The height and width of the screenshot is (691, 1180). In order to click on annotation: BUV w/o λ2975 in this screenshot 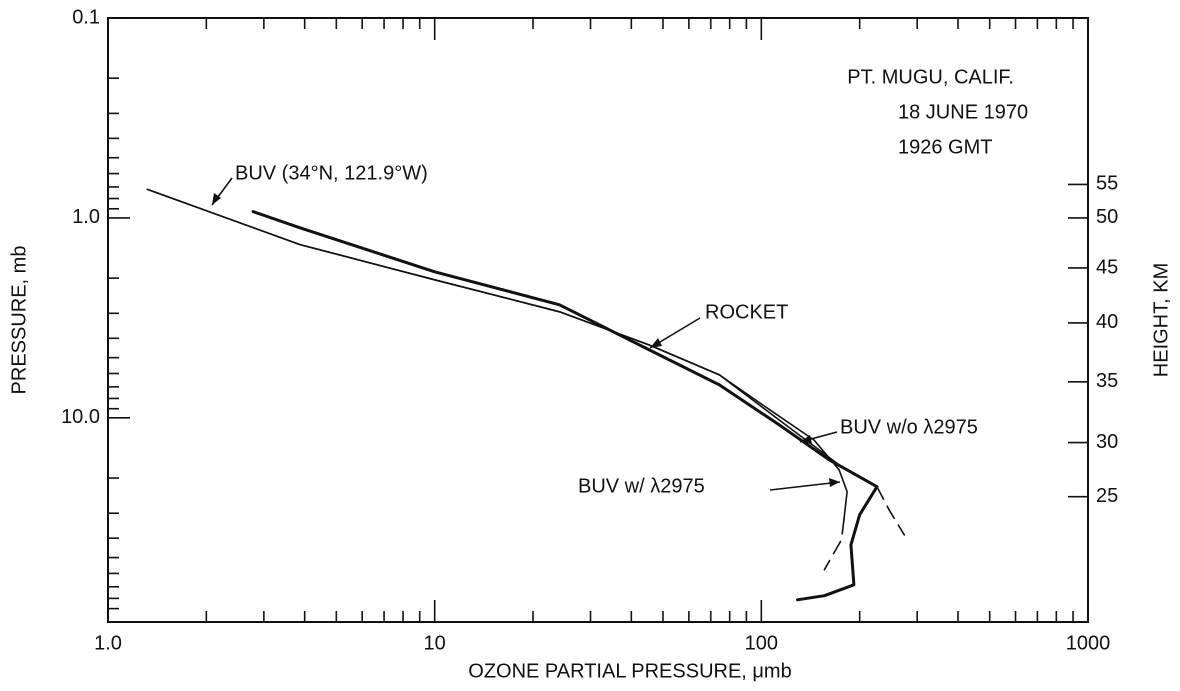, I will do `click(909, 427)`.